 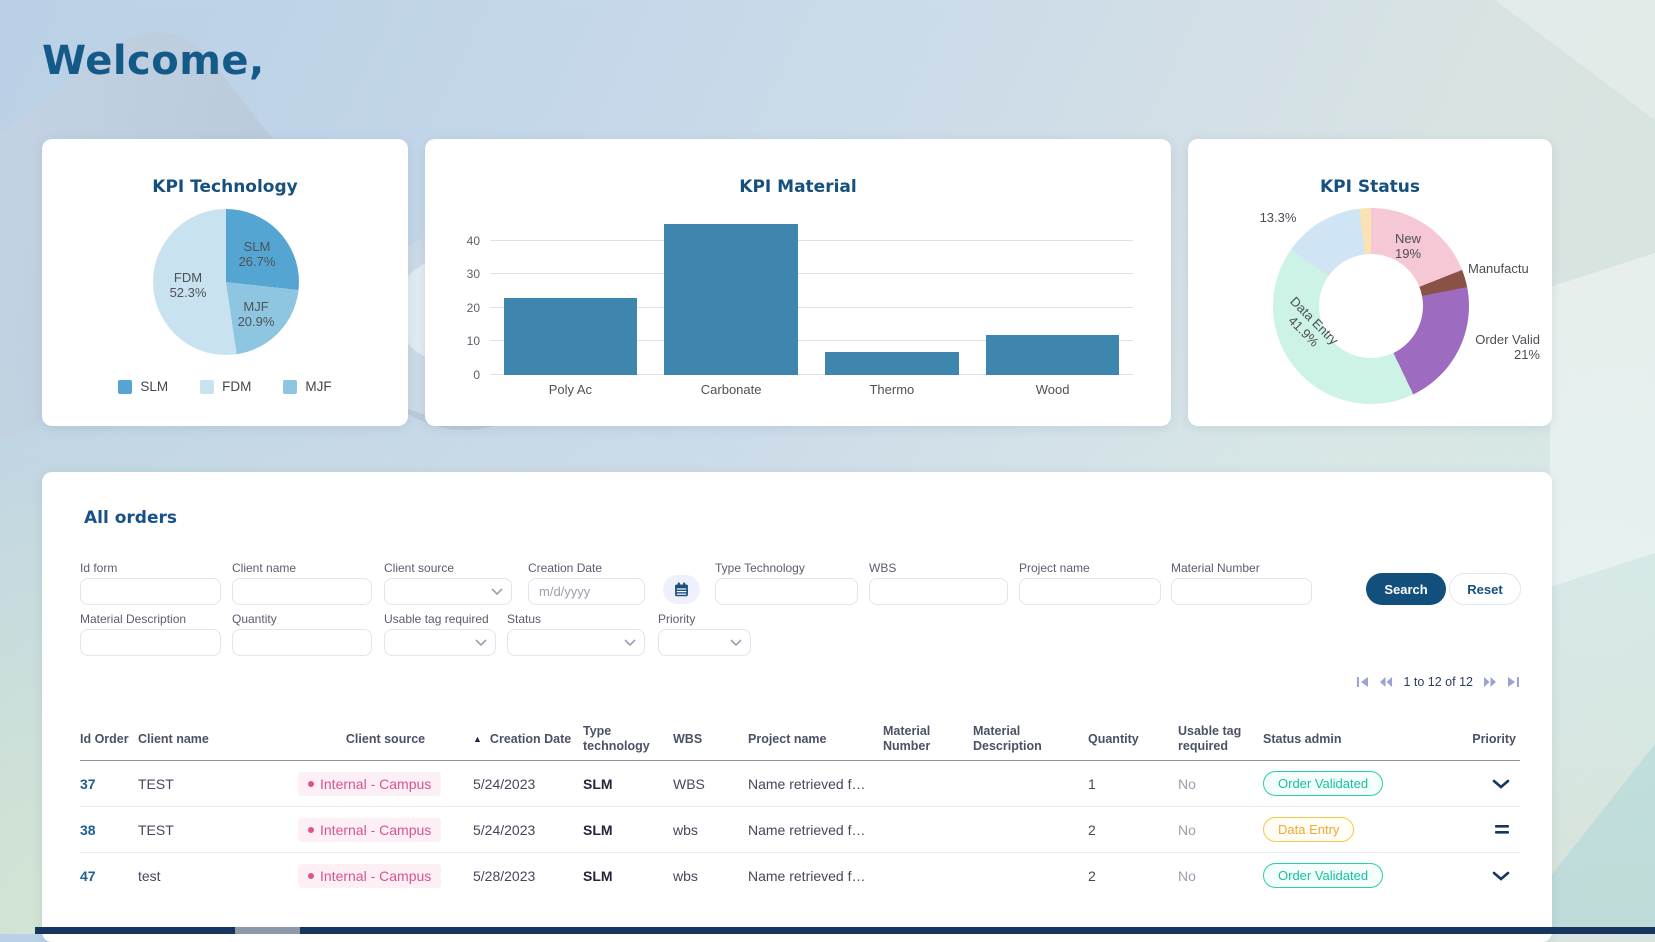 I want to click on quantity-input, so click(x=302, y=642).